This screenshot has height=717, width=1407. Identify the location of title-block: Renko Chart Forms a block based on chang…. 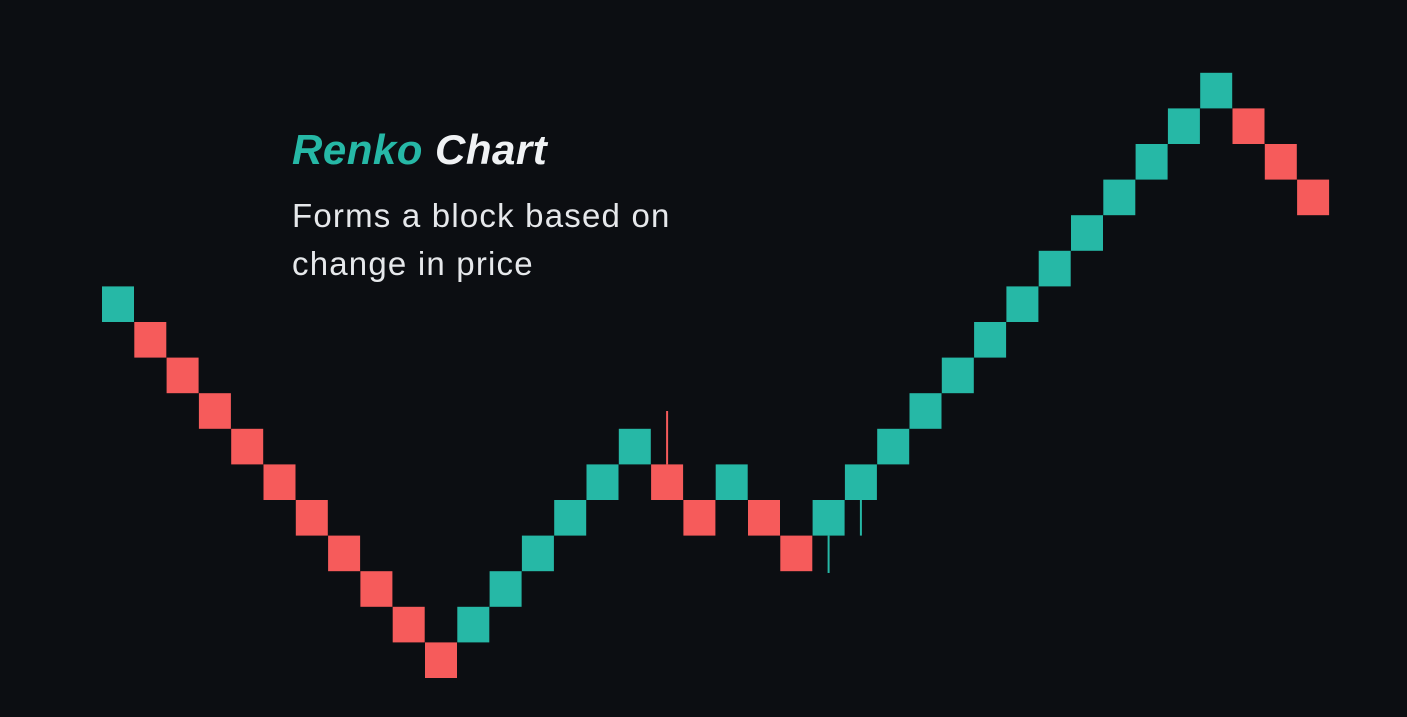
(502, 205).